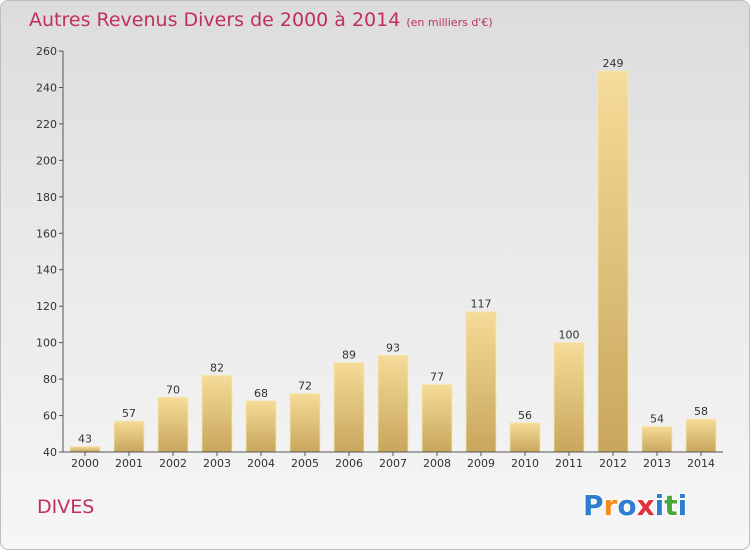  What do you see at coordinates (261, 393) in the screenshot?
I see `bar-value-label: 68` at bounding box center [261, 393].